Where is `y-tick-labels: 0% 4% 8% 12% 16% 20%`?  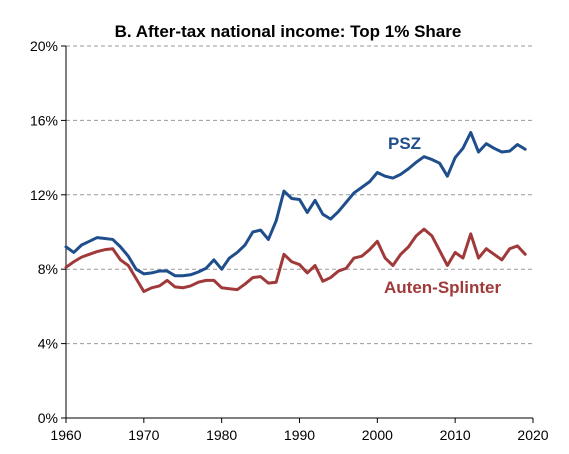
y-tick-labels: 0% 4% 8% 12% 16% 20% is located at coordinates (44, 232).